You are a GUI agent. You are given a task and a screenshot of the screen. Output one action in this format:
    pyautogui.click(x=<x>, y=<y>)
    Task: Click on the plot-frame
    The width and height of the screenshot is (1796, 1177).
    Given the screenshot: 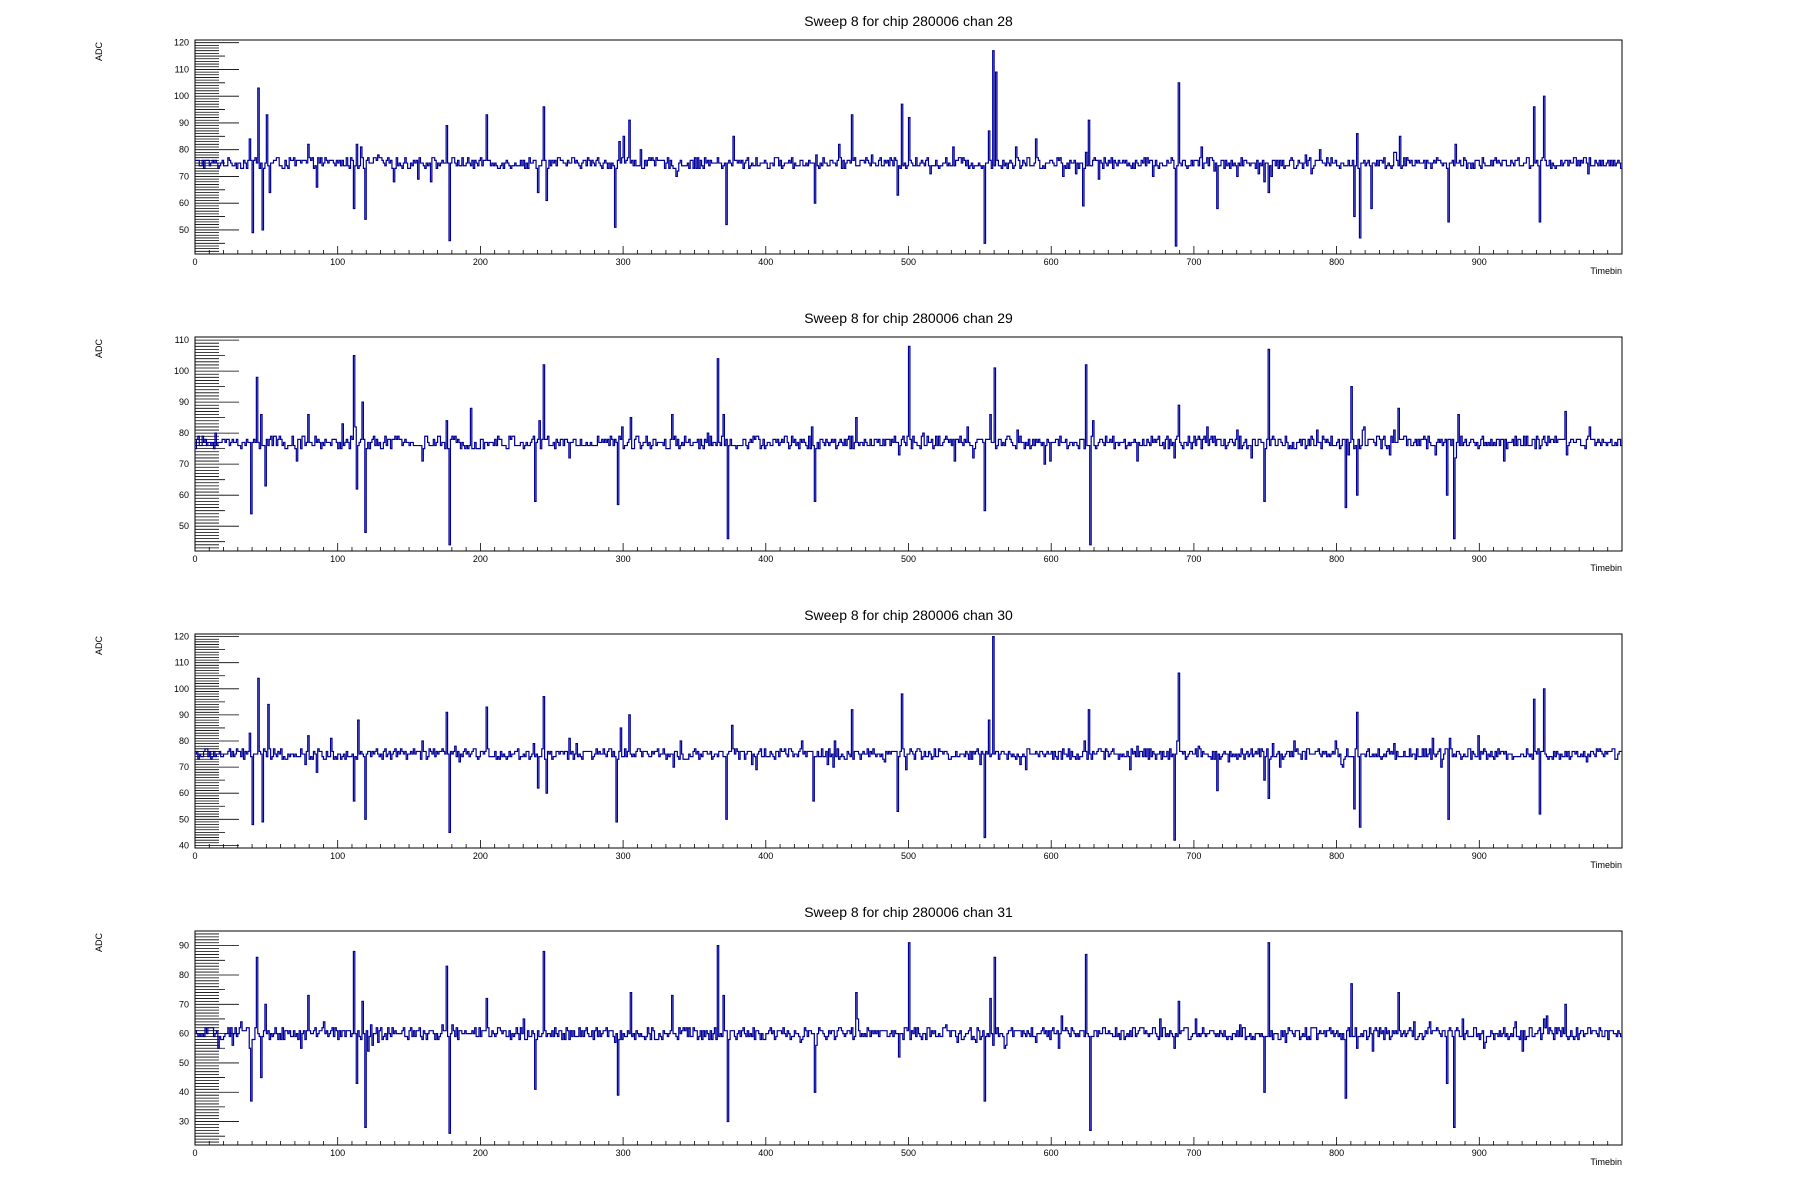 What is the action you would take?
    pyautogui.click(x=908, y=741)
    